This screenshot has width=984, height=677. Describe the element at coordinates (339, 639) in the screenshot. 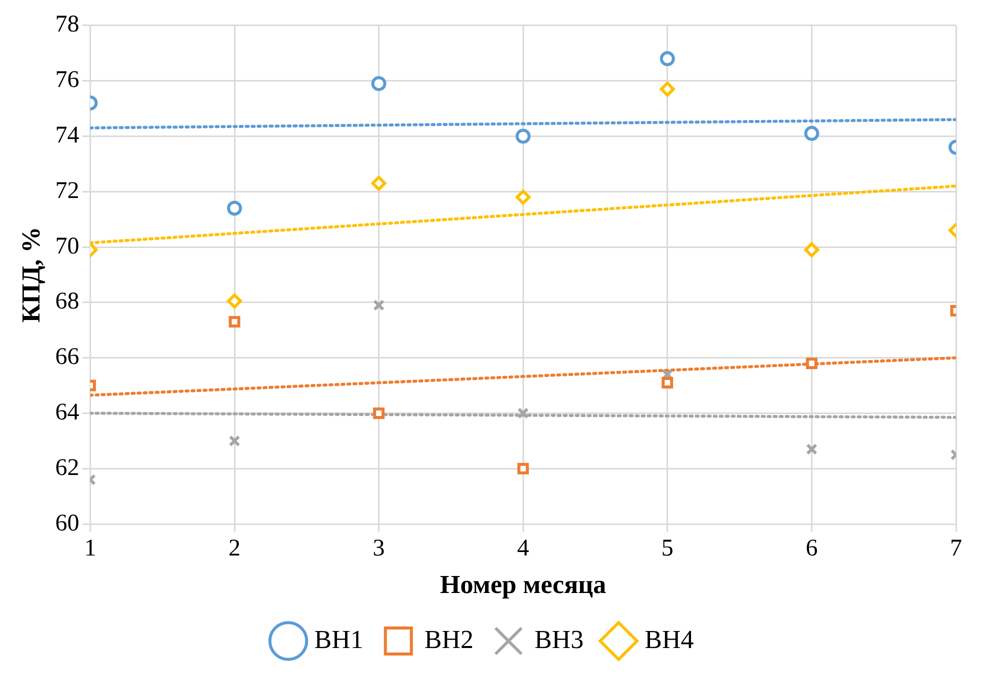

I see `legend-label: ВН1` at that location.